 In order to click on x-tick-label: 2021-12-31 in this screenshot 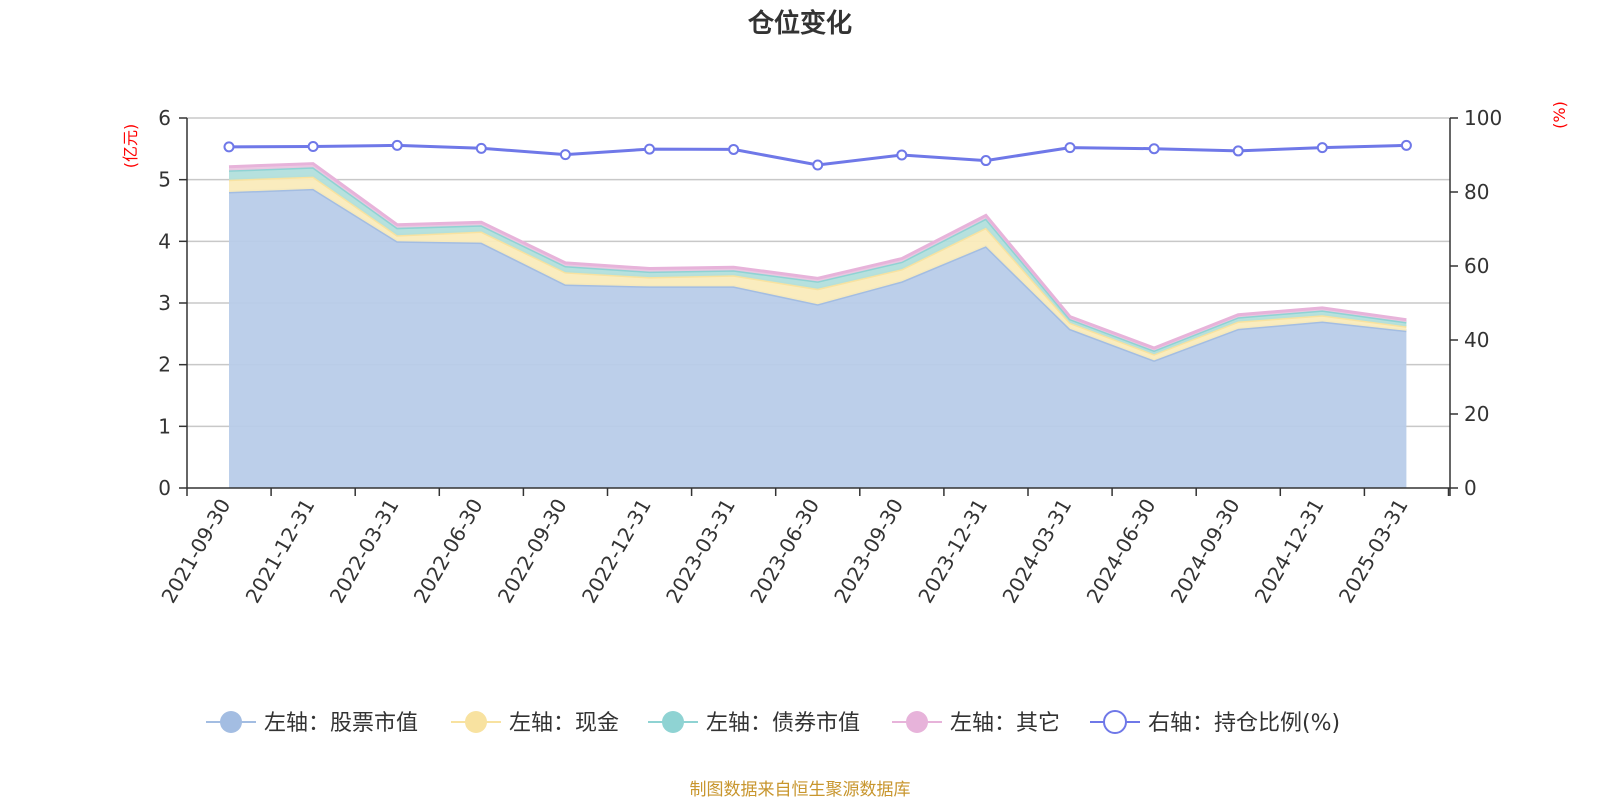, I will do `click(280, 551)`.